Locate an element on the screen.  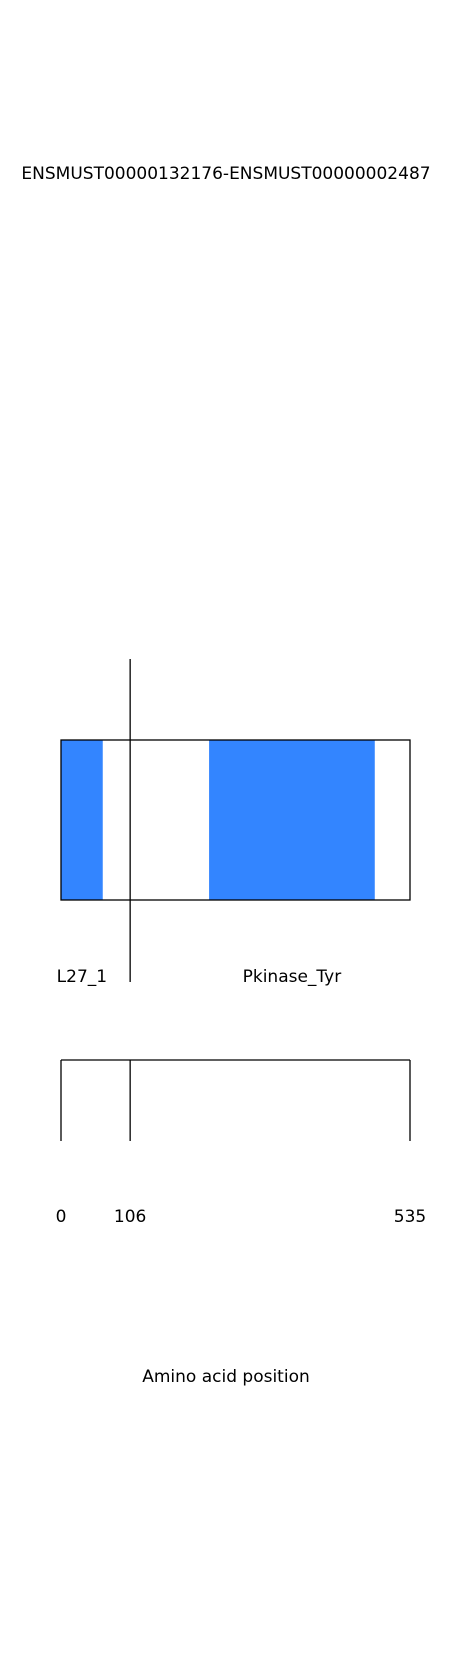
x-axis-label: Amino acid position is located at coordinates (226, 1377).